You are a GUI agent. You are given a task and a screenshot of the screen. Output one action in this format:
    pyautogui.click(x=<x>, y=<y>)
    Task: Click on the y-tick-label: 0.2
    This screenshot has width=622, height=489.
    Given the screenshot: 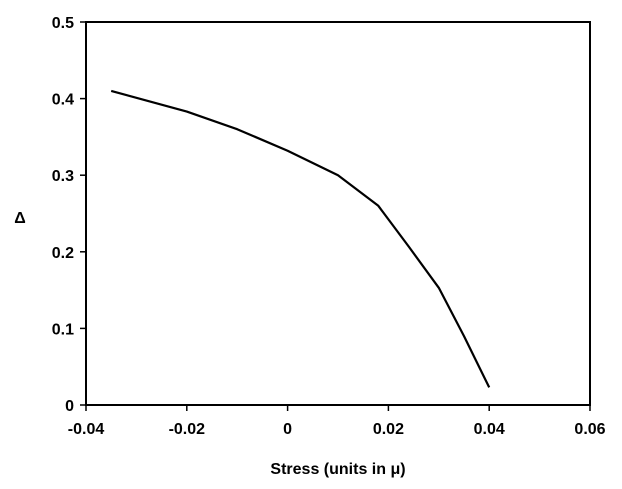 What is the action you would take?
    pyautogui.click(x=63, y=253)
    